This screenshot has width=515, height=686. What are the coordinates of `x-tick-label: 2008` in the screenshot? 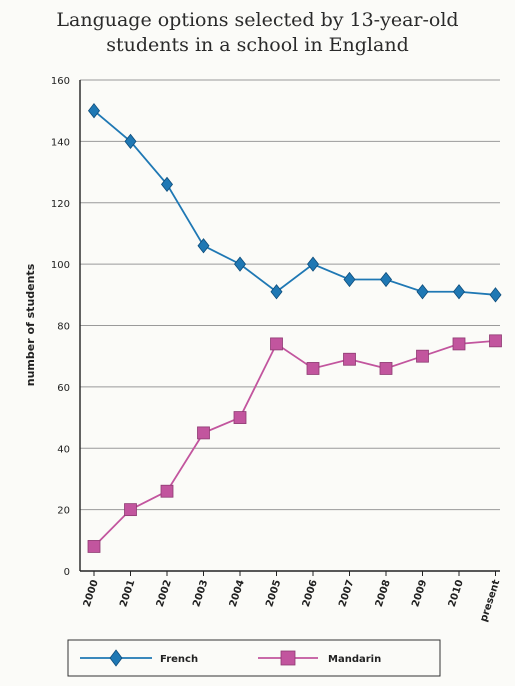 It's located at (383, 593).